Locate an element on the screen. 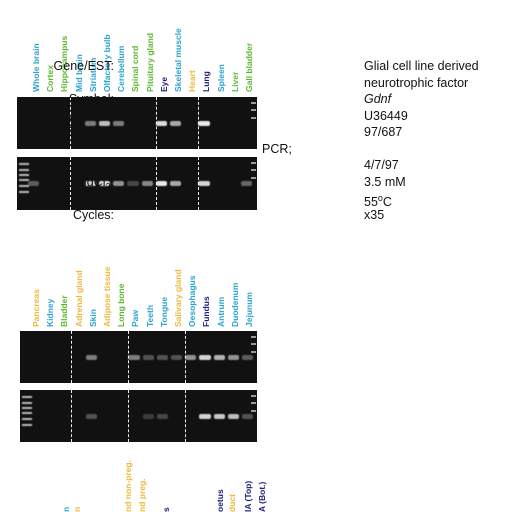 Image resolution: width=512 pixels, height=512 pixels. mid-column-label: Tongue is located at coordinates (163, 311).